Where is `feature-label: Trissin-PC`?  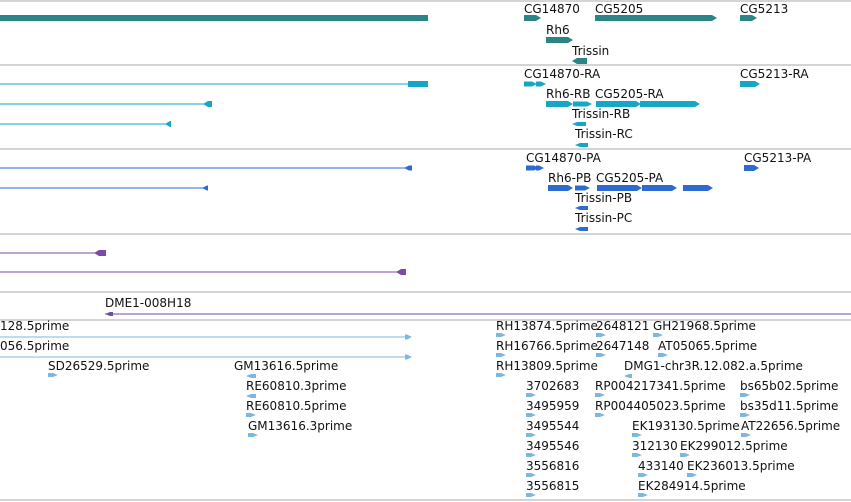
feature-label: Trissin-PC is located at coordinates (604, 218).